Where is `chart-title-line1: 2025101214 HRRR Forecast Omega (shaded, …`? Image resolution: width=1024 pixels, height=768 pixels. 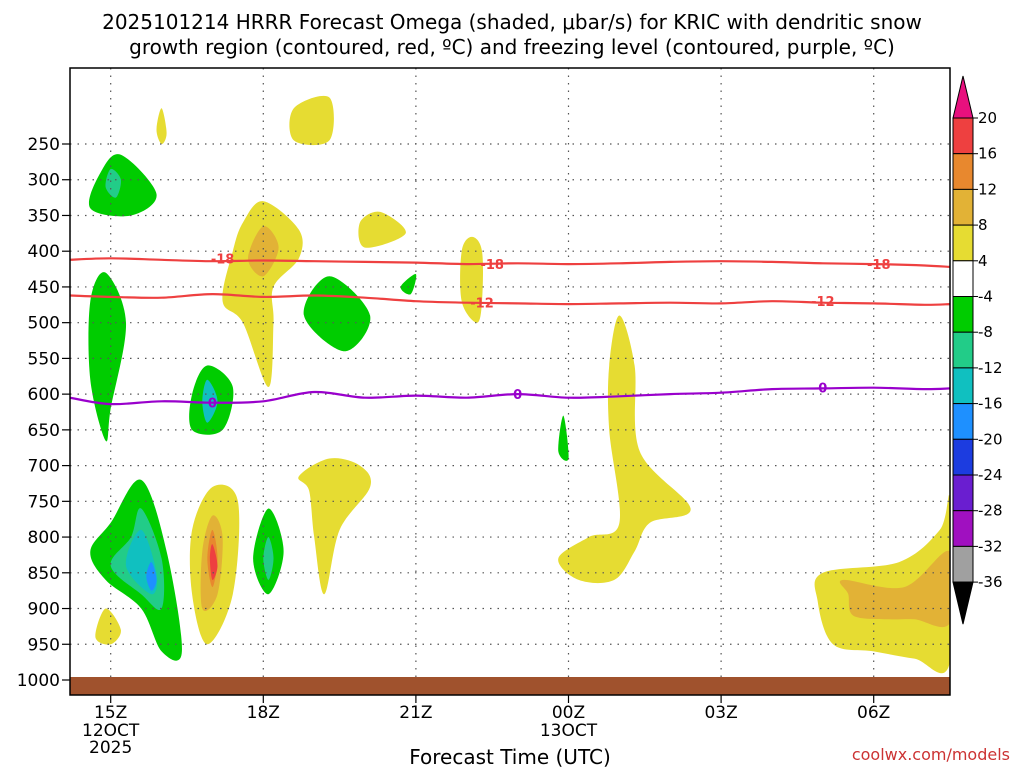 chart-title-line1: 2025101214 HRRR Forecast Omega (shaded, … is located at coordinates (512, 22).